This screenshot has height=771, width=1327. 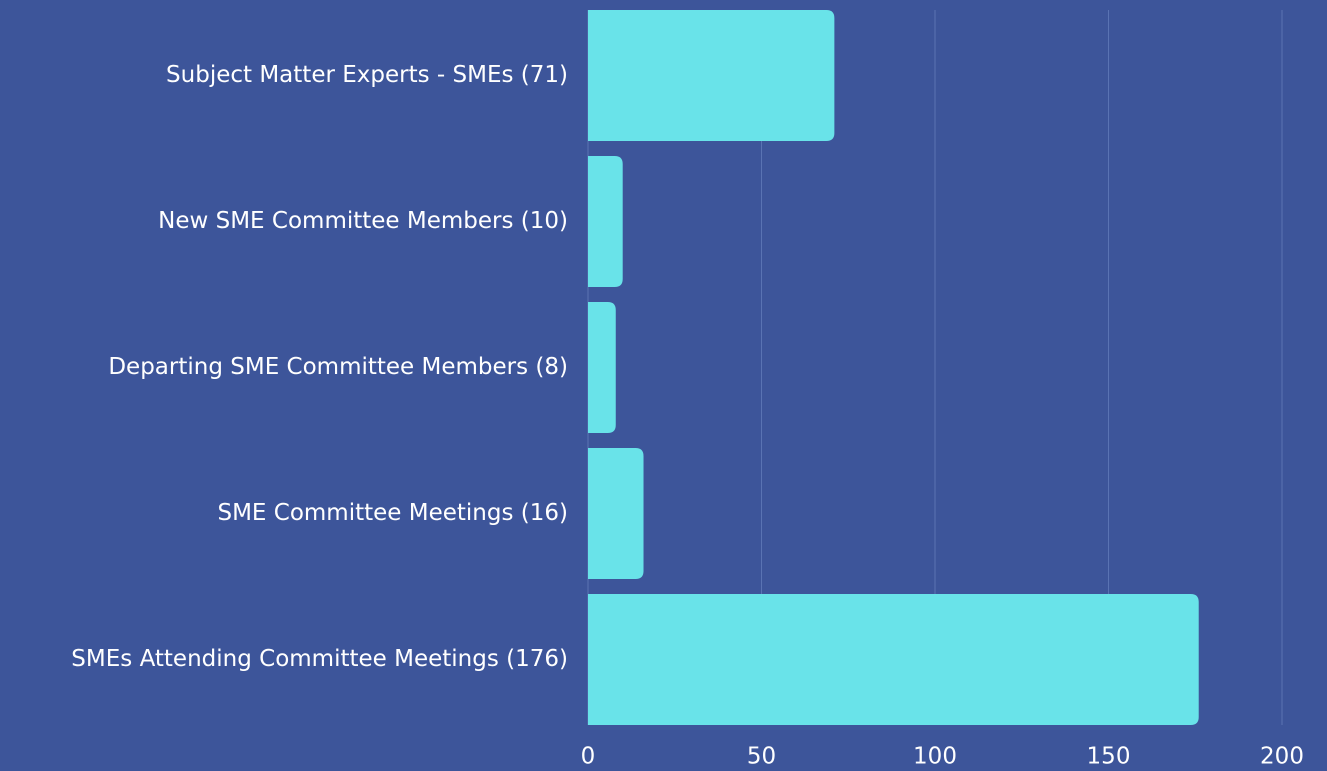 I want to click on y-tick-label: New SME Committee Members (10), so click(x=363, y=221).